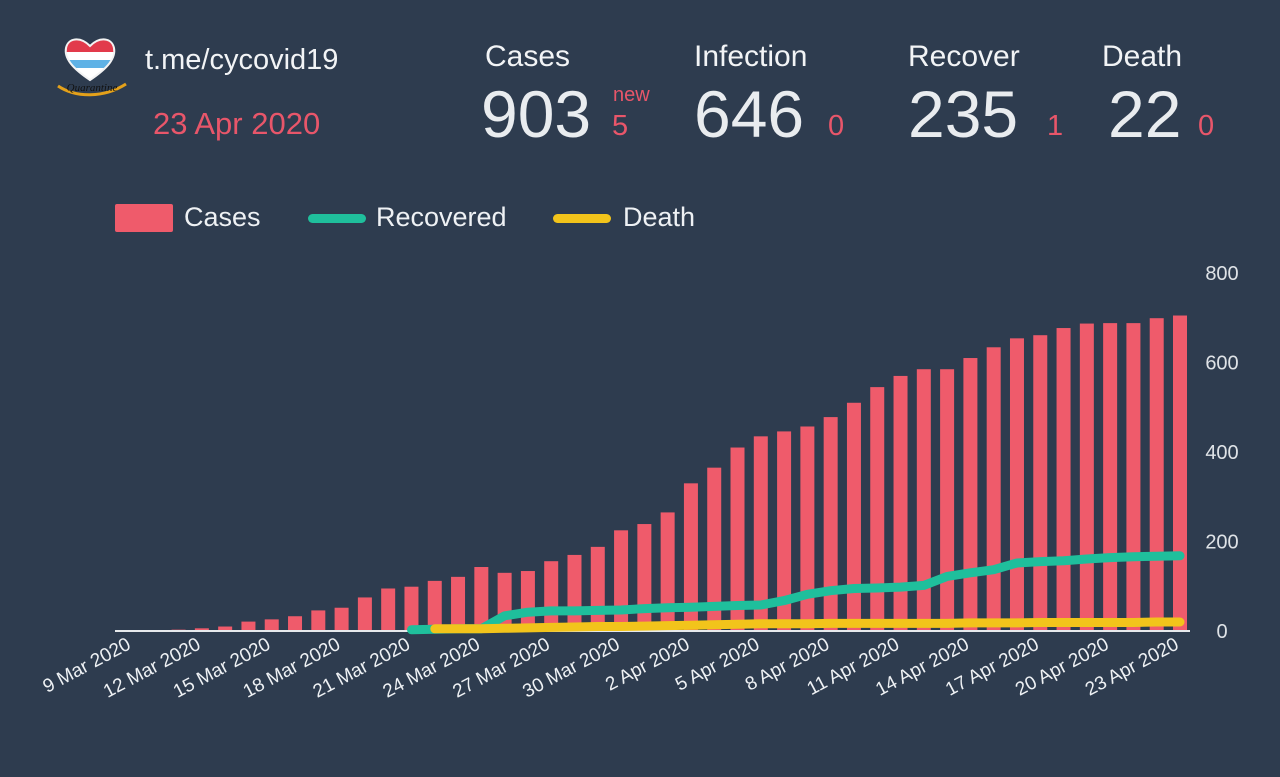 The image size is (1280, 777). Describe the element at coordinates (690, 557) in the screenshot. I see `bar-cases-2-apr-2020` at that location.